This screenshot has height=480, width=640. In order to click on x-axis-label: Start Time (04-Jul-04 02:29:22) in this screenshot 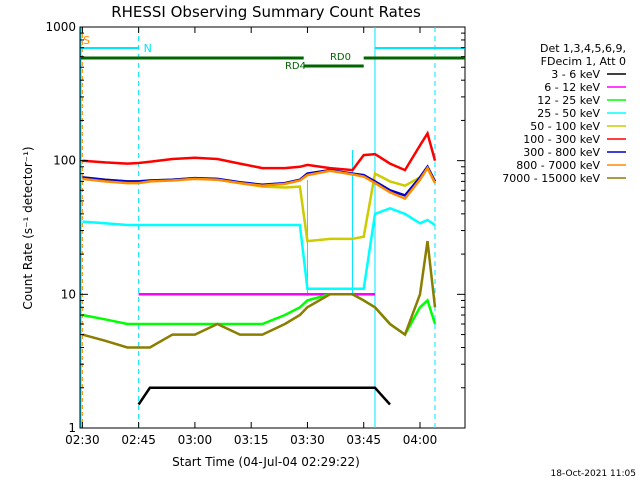, I will do `click(266, 462)`.